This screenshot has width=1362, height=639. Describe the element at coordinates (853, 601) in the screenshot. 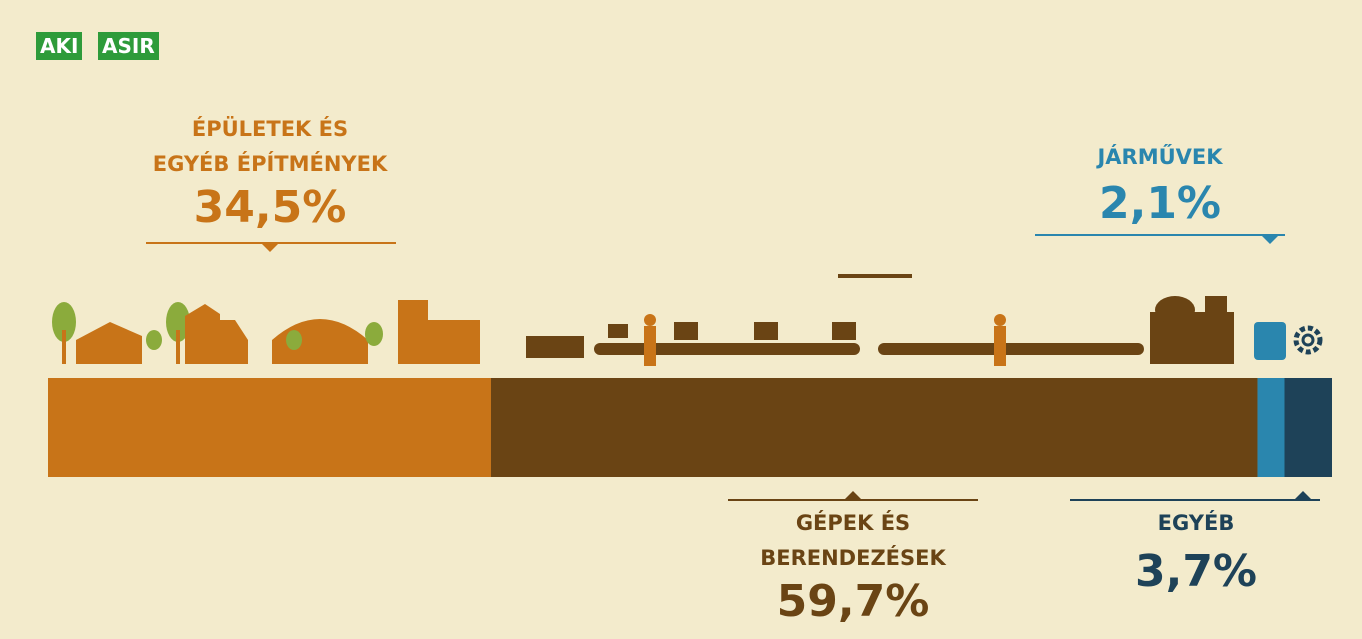

I see `segment-value: 59,7%` at that location.